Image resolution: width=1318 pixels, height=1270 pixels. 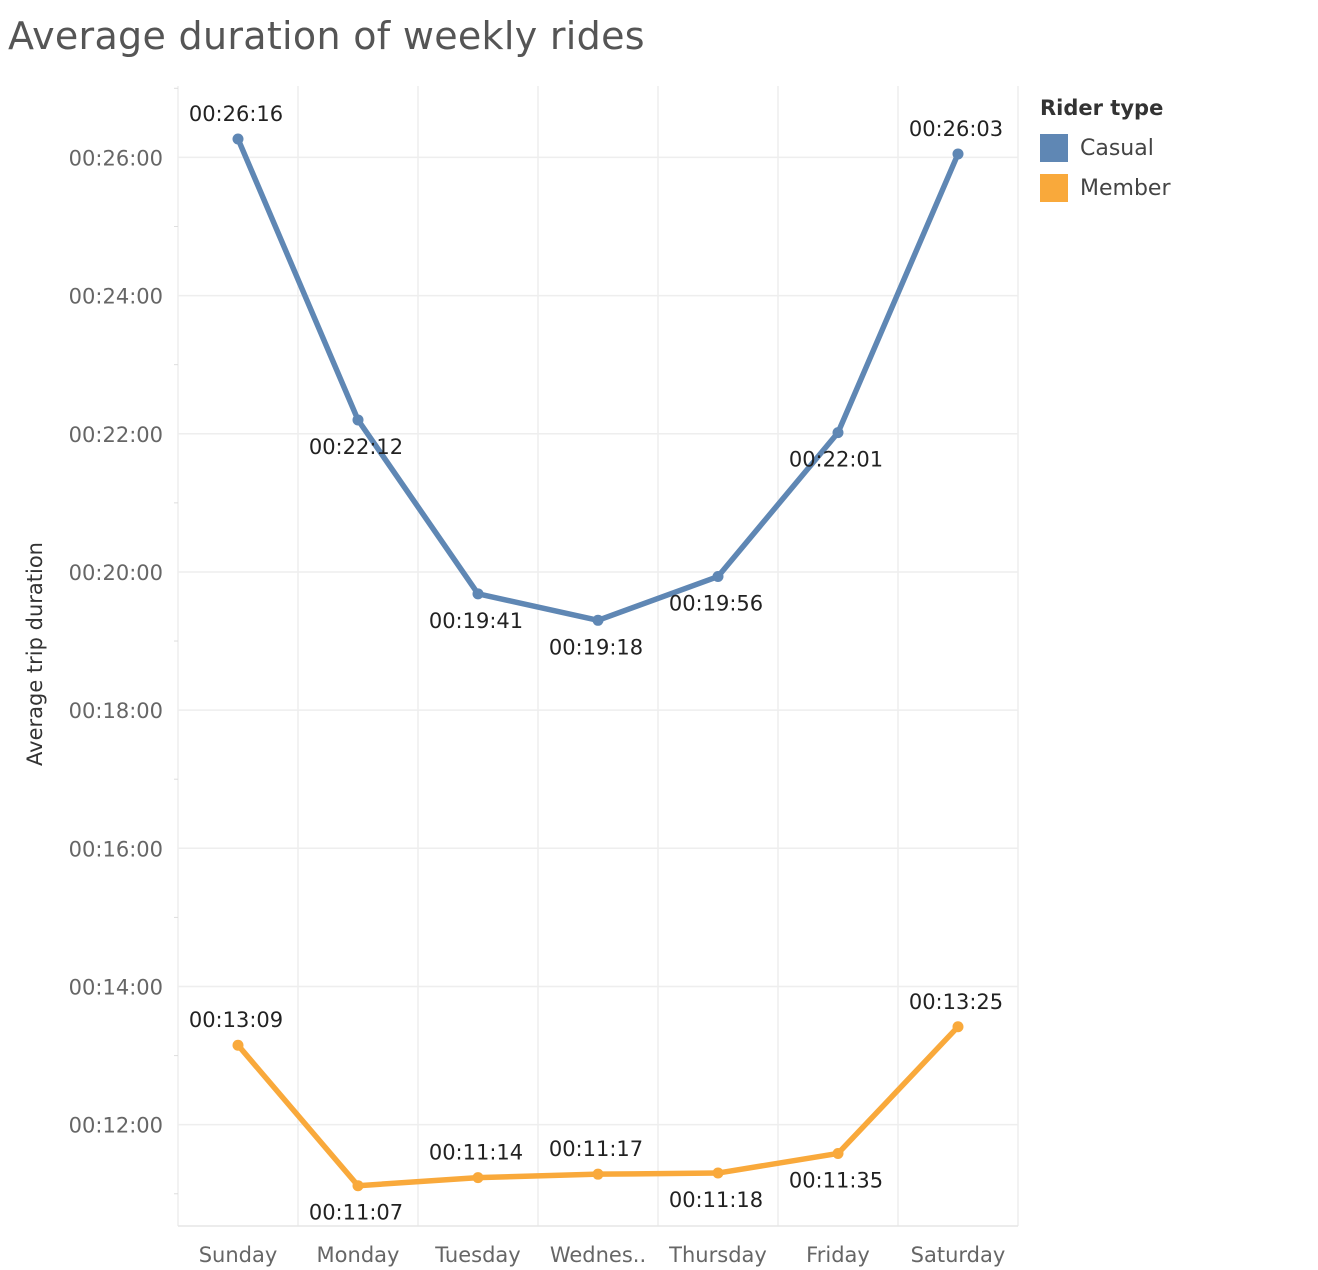 I want to click on data-label-member: 00:11:35, so click(x=836, y=1180).